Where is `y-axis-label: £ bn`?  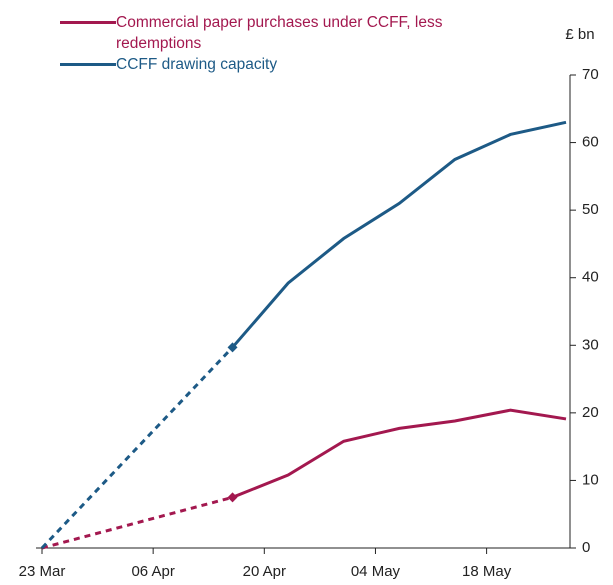
y-axis-label: £ bn is located at coordinates (579, 34).